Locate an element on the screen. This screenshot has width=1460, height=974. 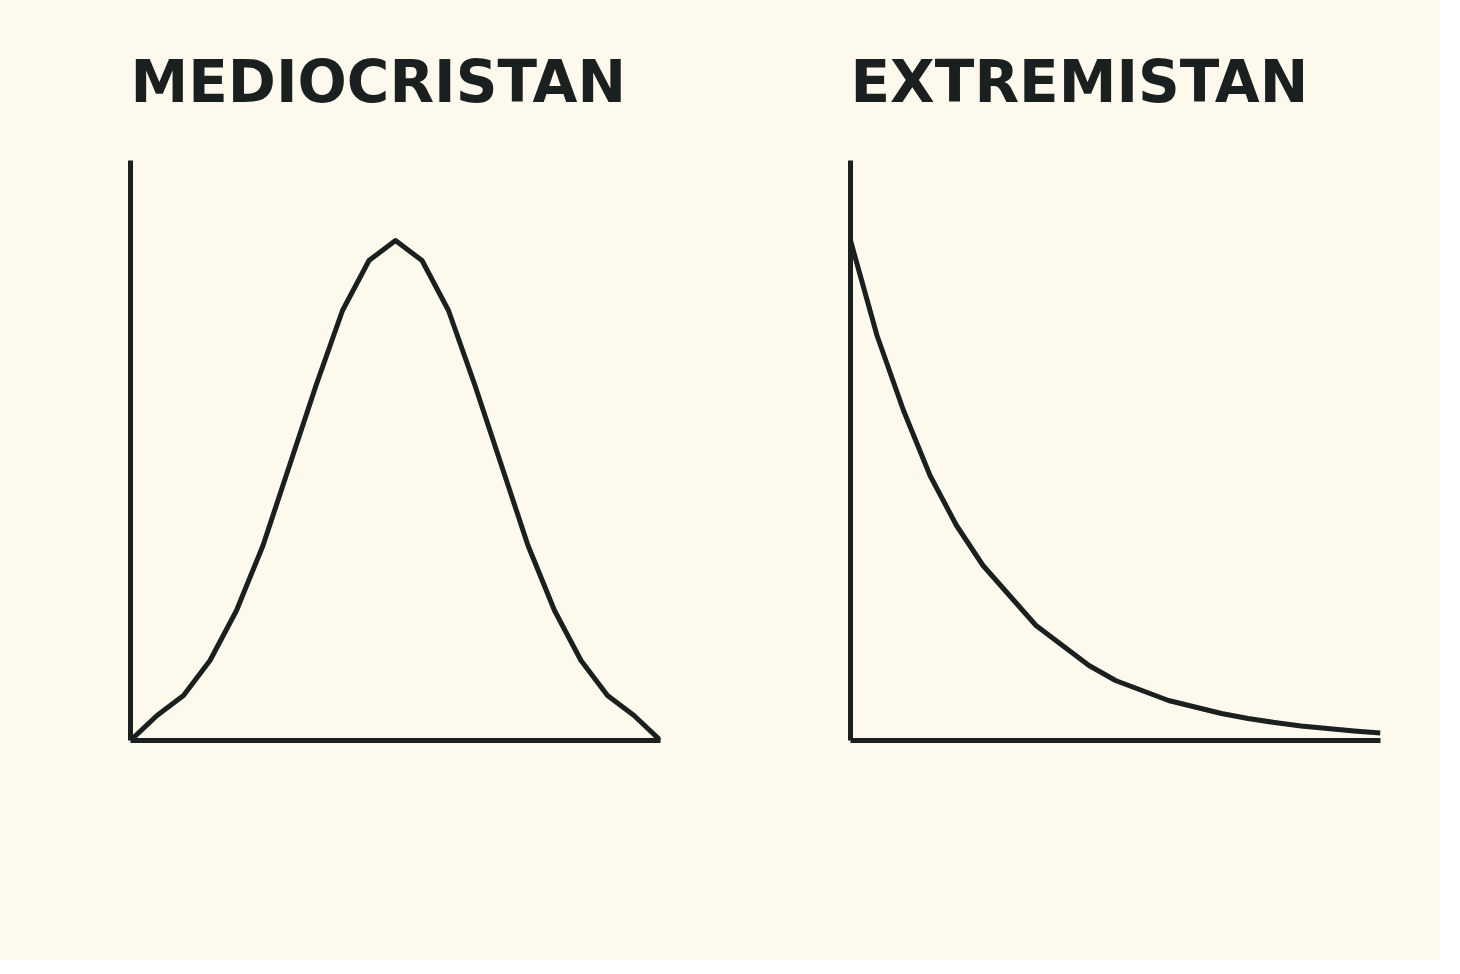
chart-title: MEDIOCRISTAN is located at coordinates (378, 81).